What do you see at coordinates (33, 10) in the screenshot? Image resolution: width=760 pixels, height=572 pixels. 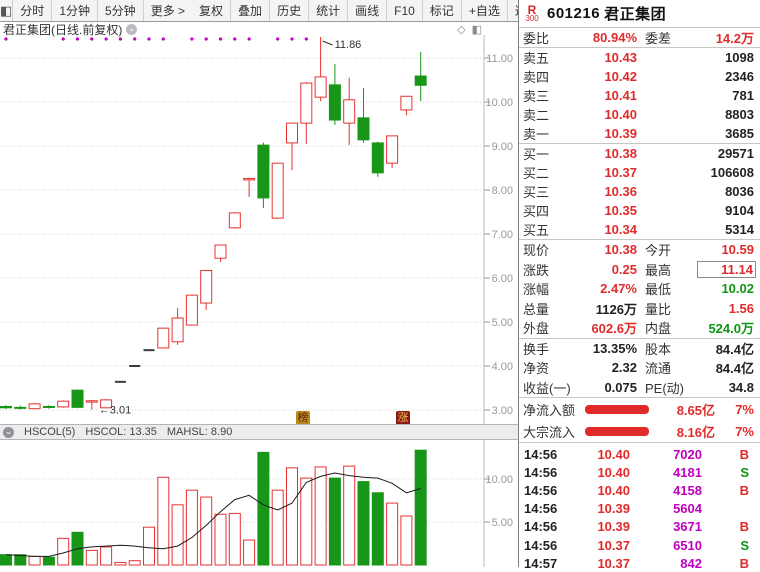 I see `tab-fenshi: 分时` at bounding box center [33, 10].